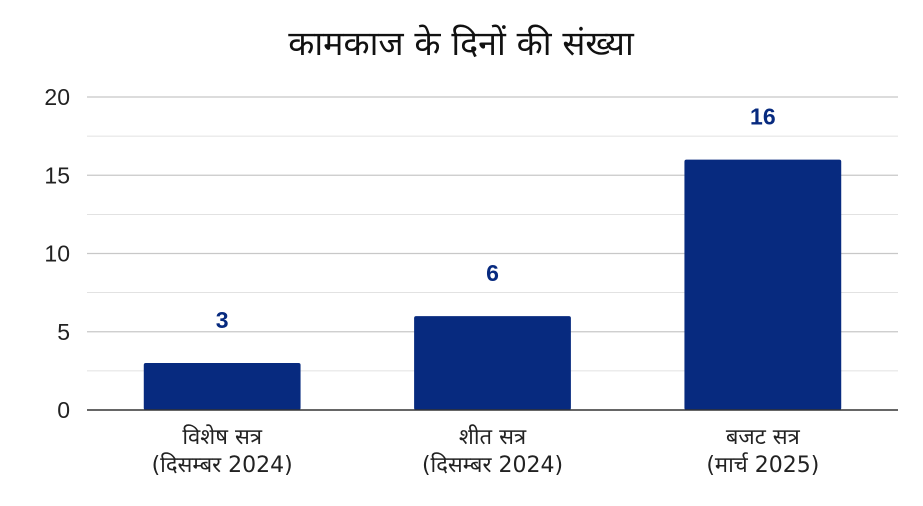 This screenshot has width=923, height=506. I want to click on y-tick-label: 20, so click(57, 97).